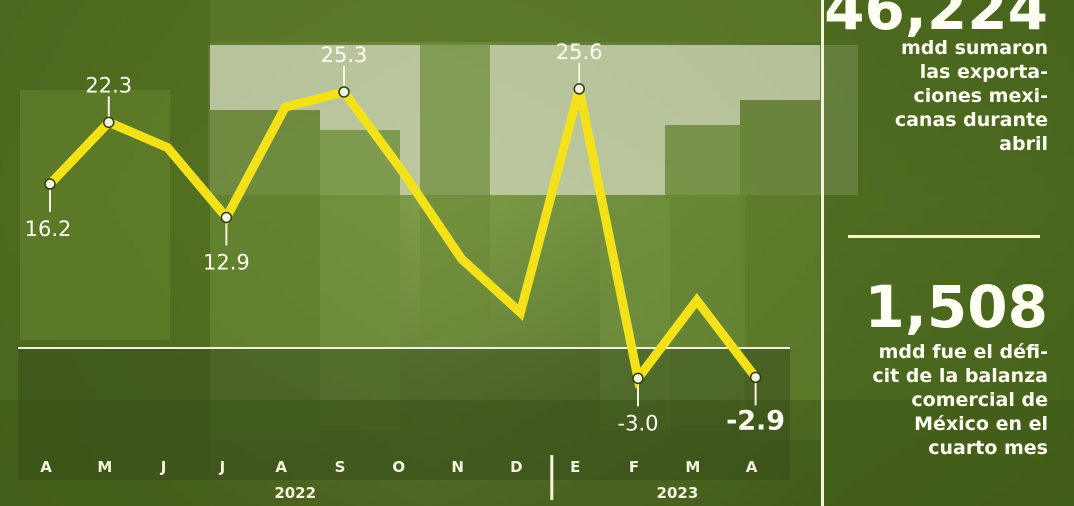 This screenshot has width=1074, height=506. Describe the element at coordinates (956, 307) in the screenshot. I see `deficit-value: 1,508` at that location.